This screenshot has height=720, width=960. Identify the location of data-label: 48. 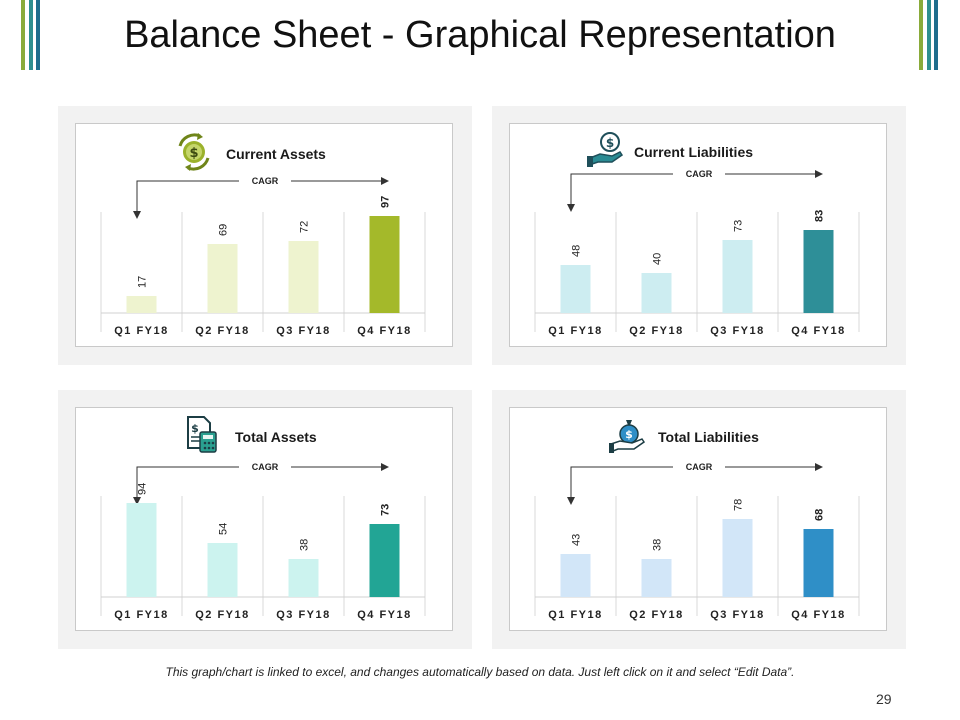
(577, 251).